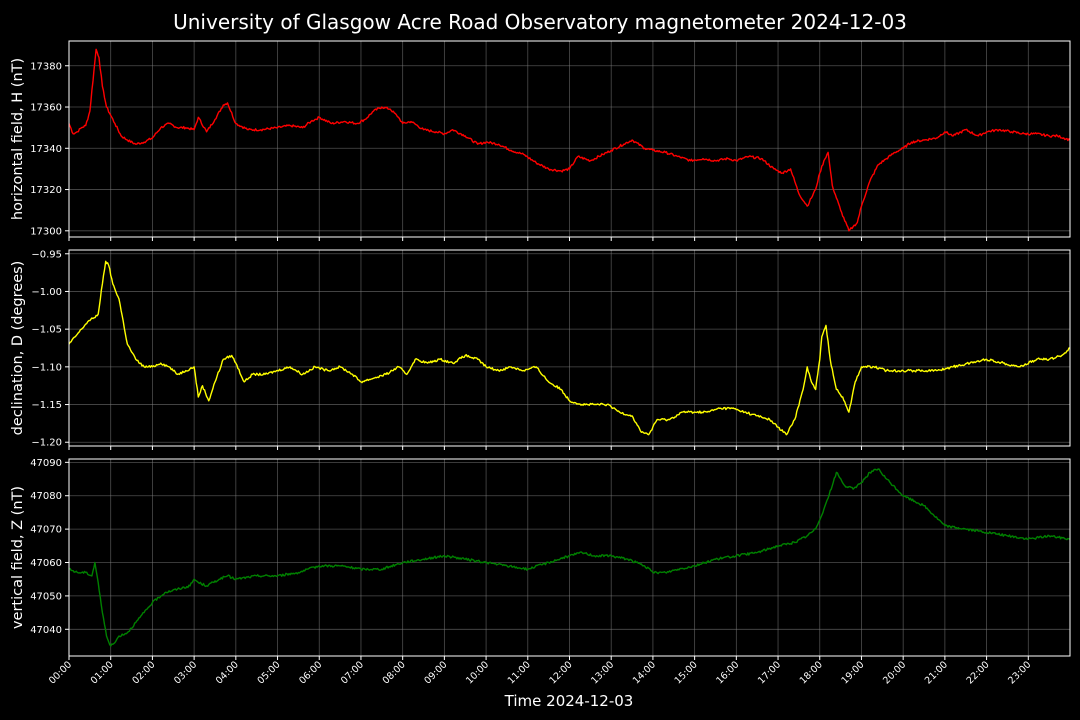 Image resolution: width=1080 pixels, height=720 pixels. I want to click on h-field-ytick-label: 17340, so click(46, 149).